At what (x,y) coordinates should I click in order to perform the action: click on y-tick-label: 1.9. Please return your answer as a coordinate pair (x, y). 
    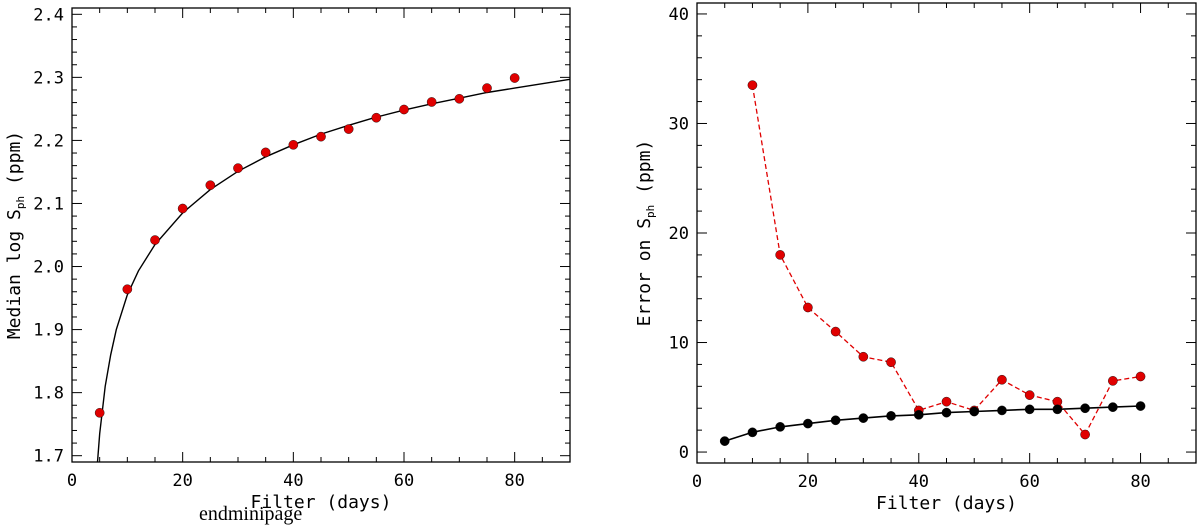
    Looking at the image, I should click on (48, 331).